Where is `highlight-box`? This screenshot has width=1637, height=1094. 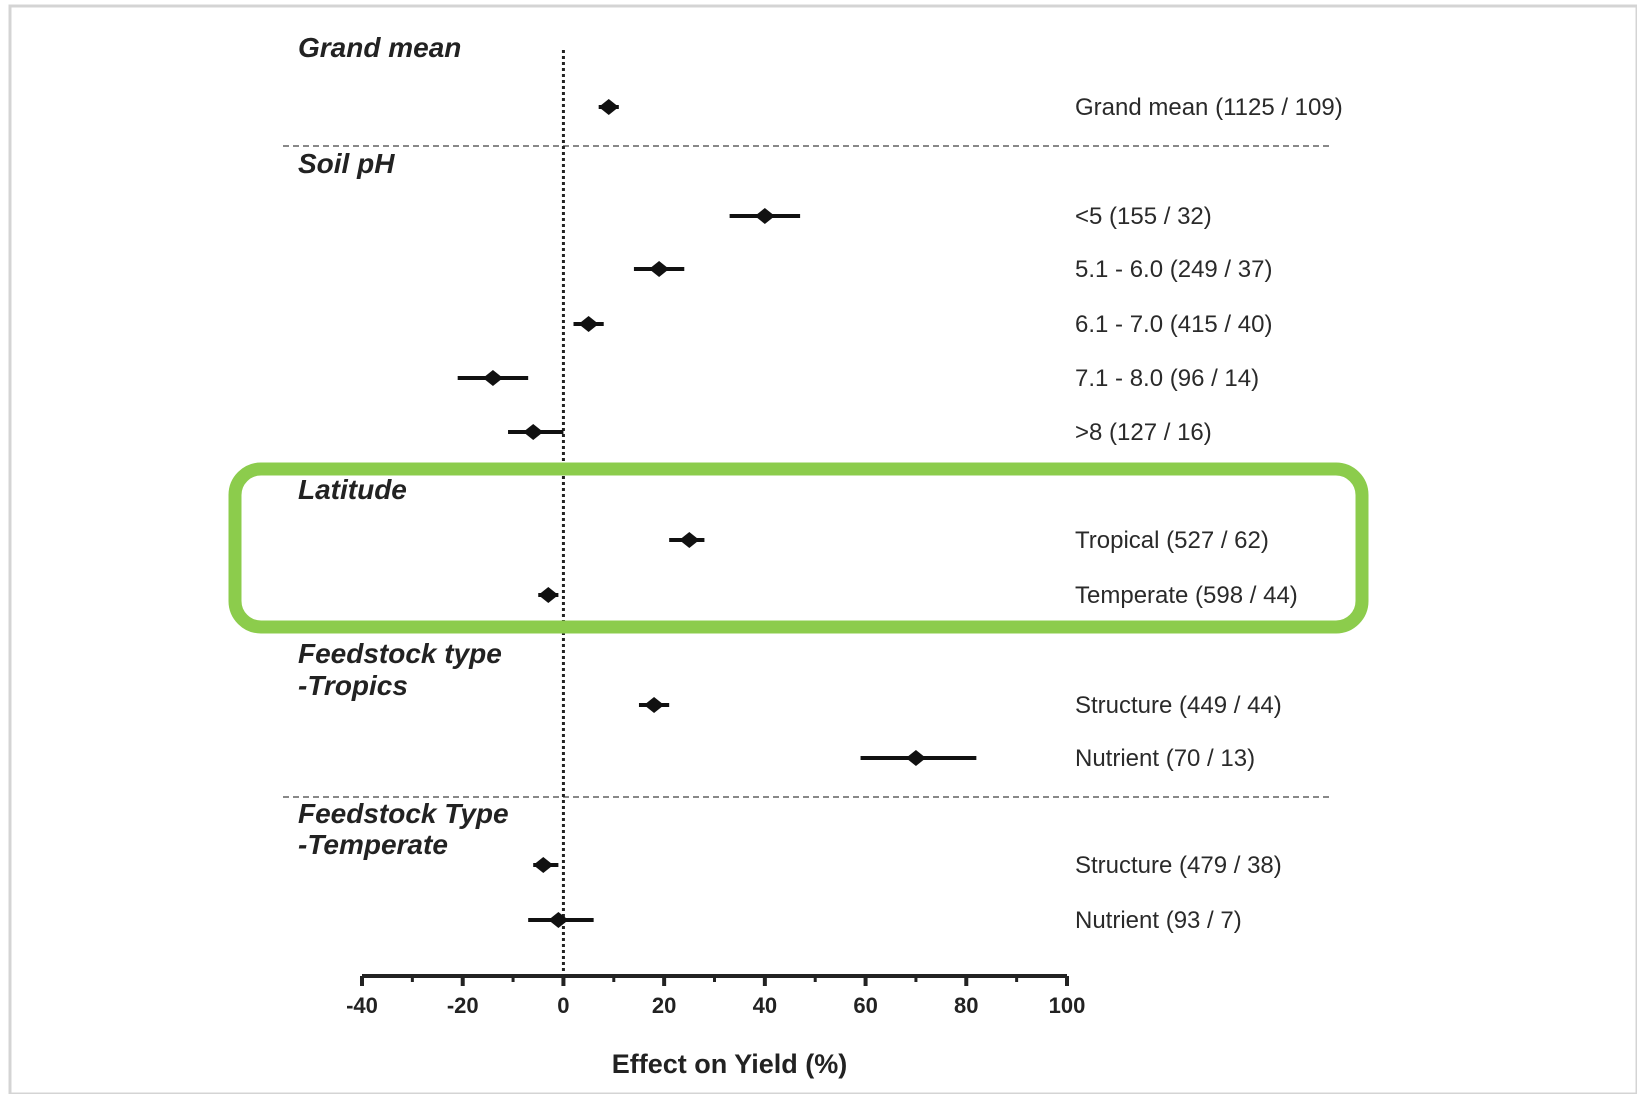 highlight-box is located at coordinates (798, 548).